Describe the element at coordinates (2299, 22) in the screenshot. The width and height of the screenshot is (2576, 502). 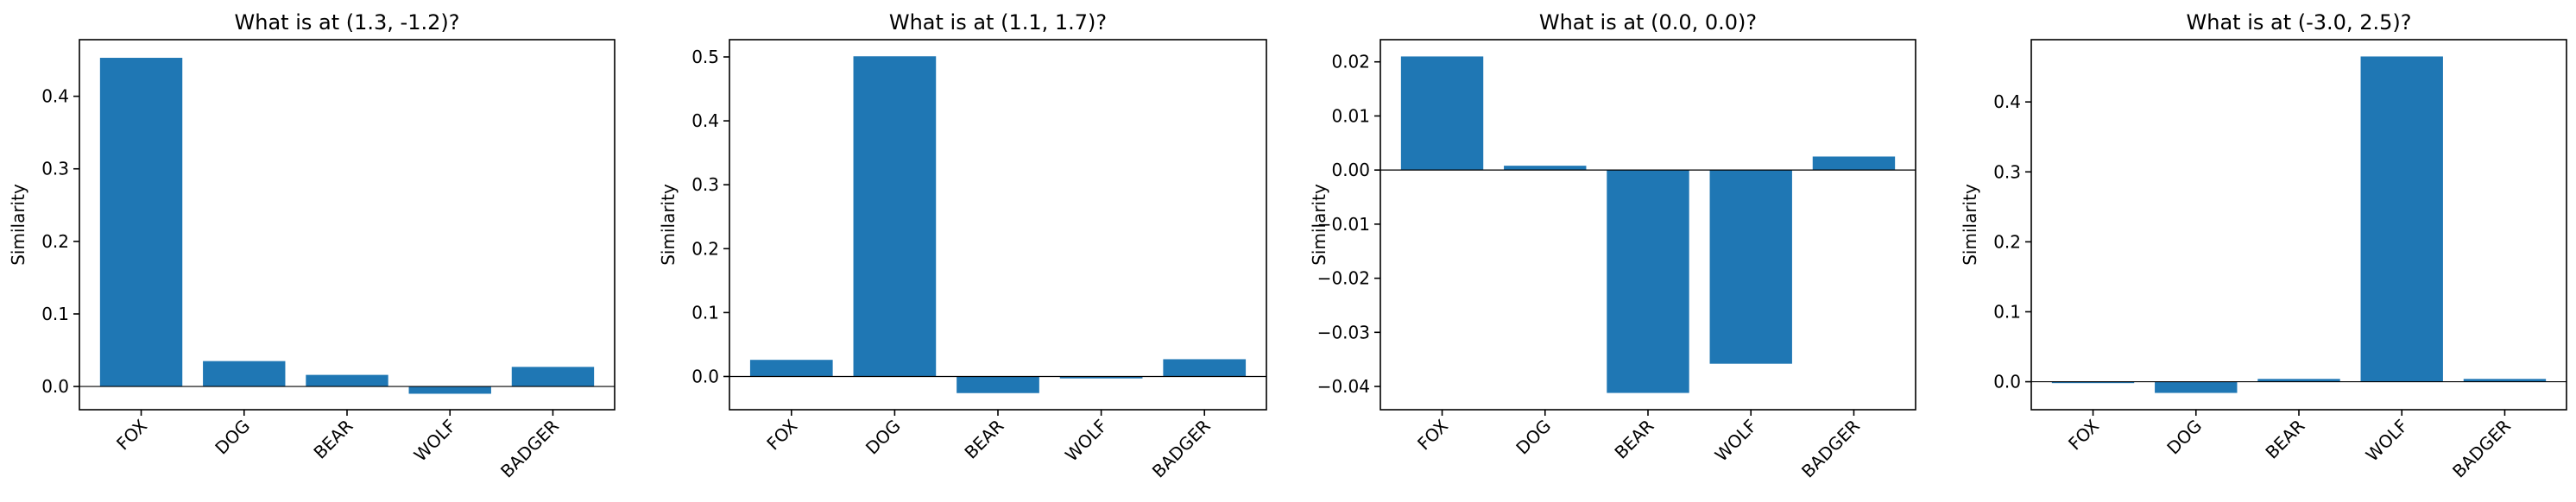
I see `subplot-title: What is at (-3.0, 2.5)?` at that location.